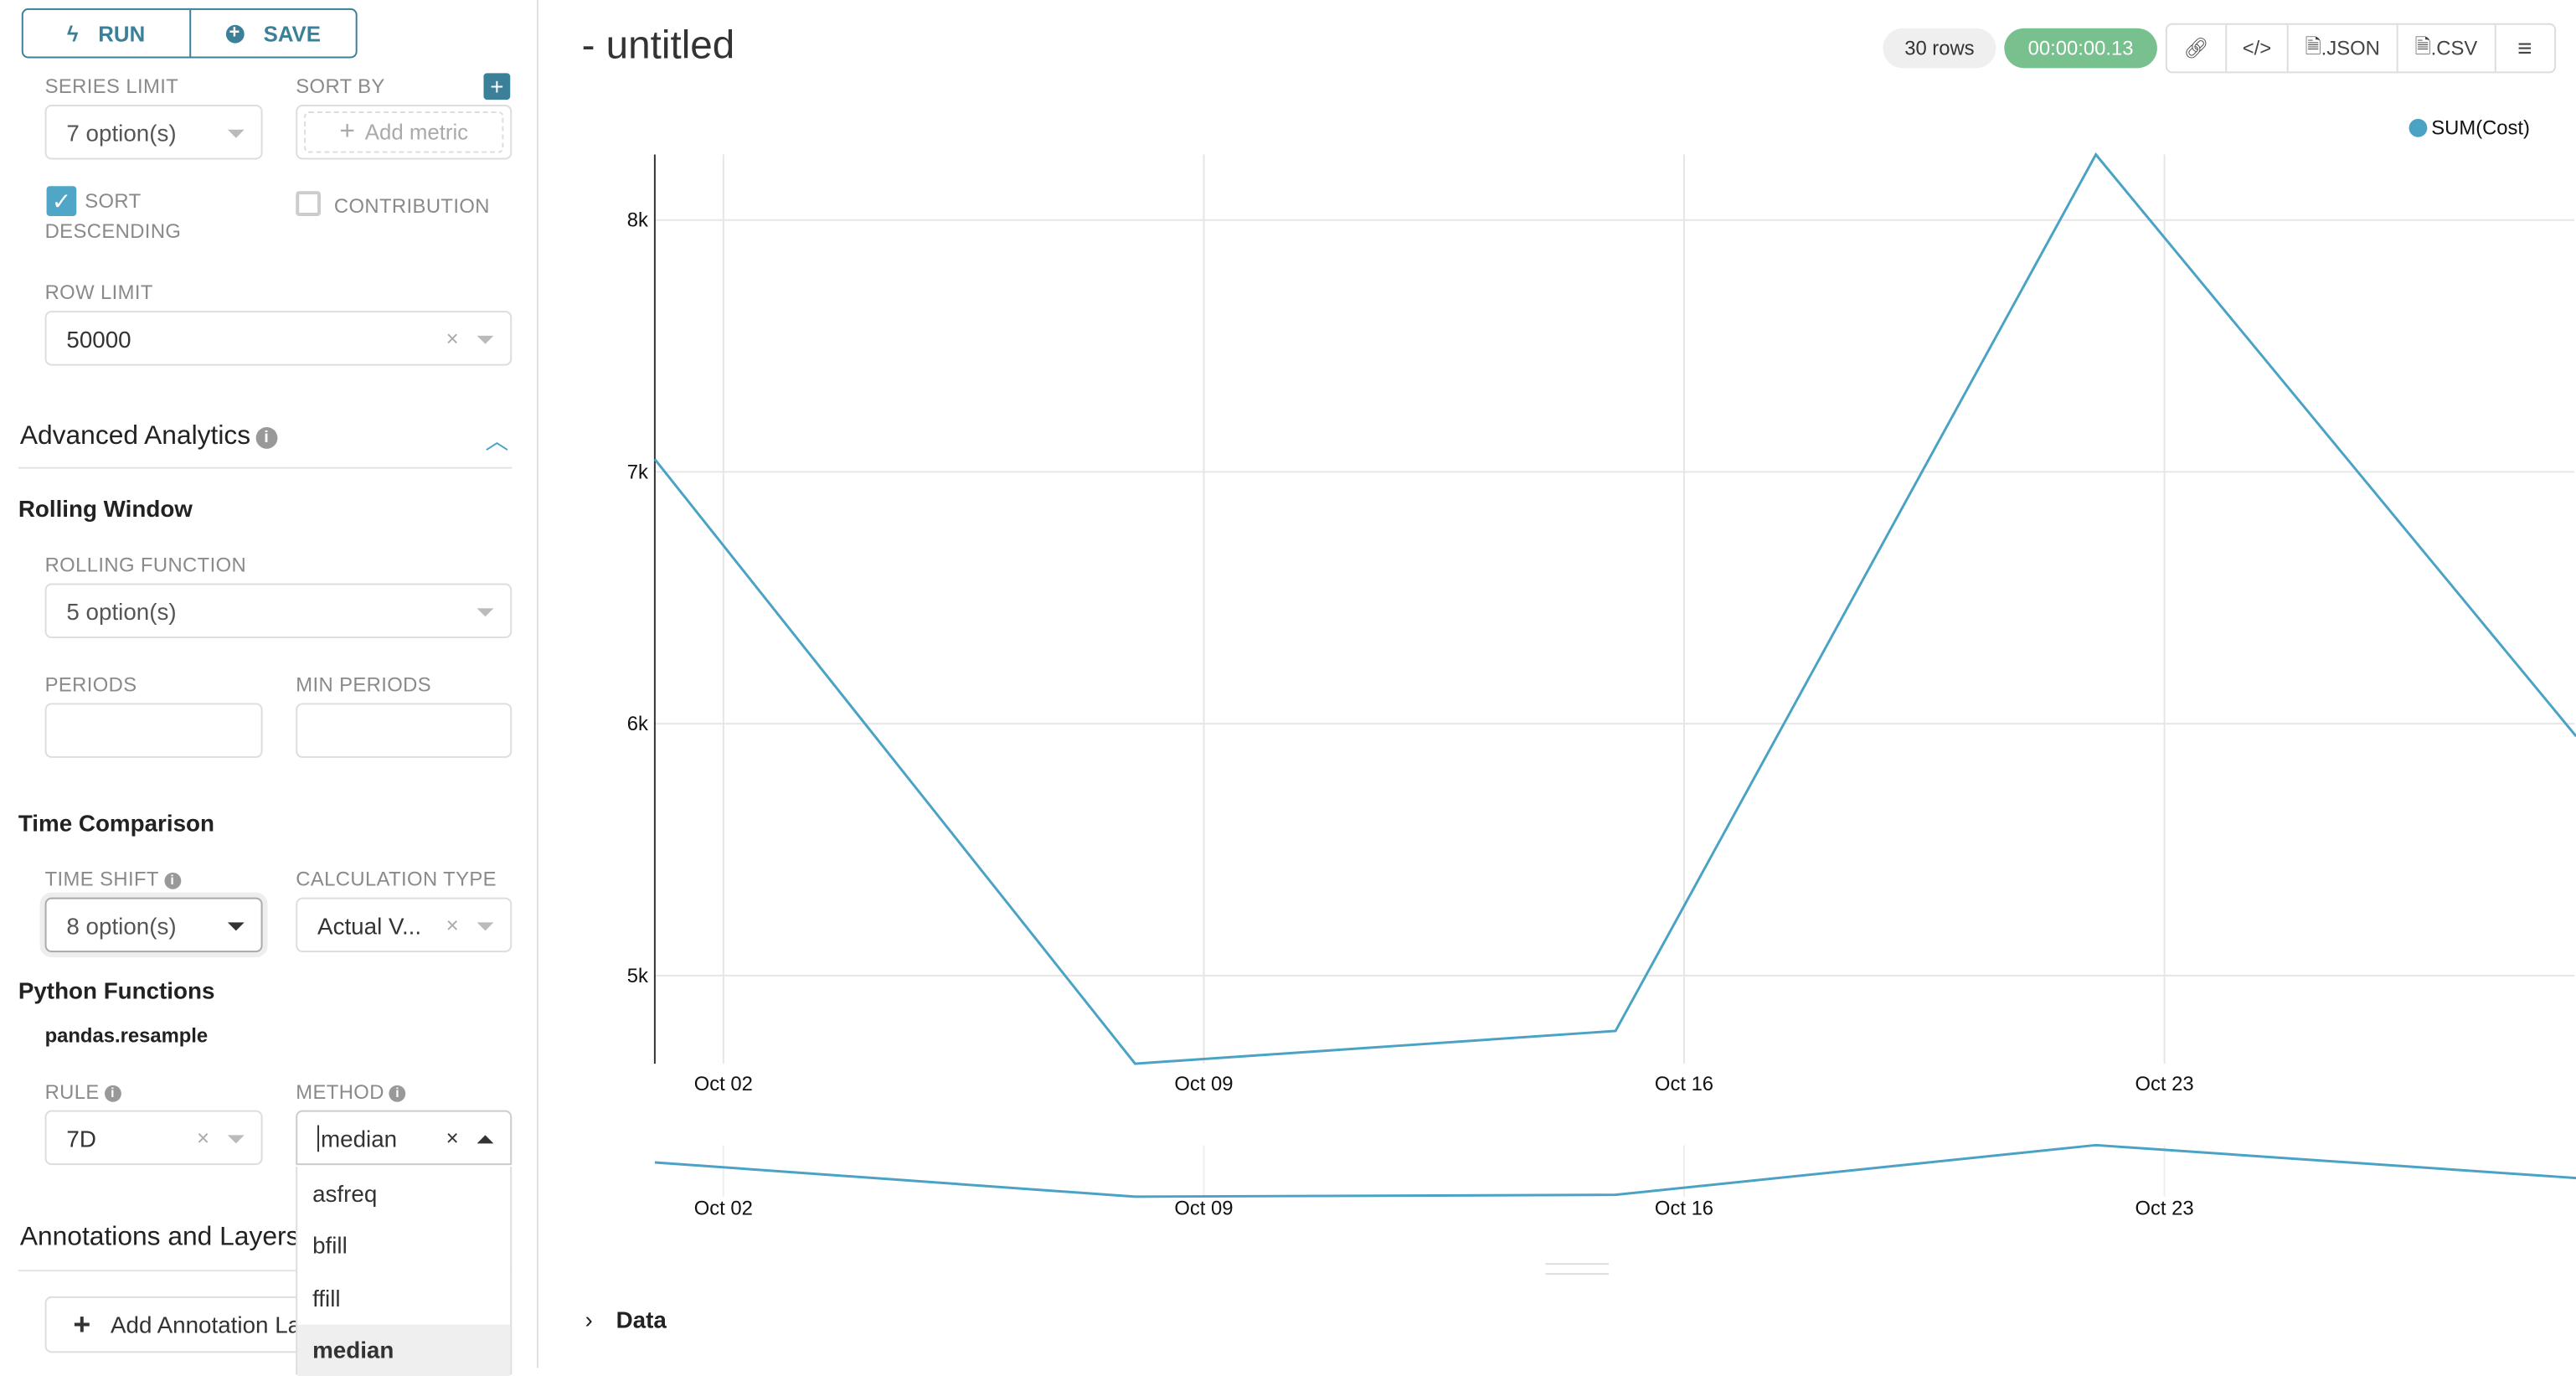 This screenshot has width=2576, height=1376. I want to click on brush-x-tick-label: Oct 23, so click(2165, 1209).